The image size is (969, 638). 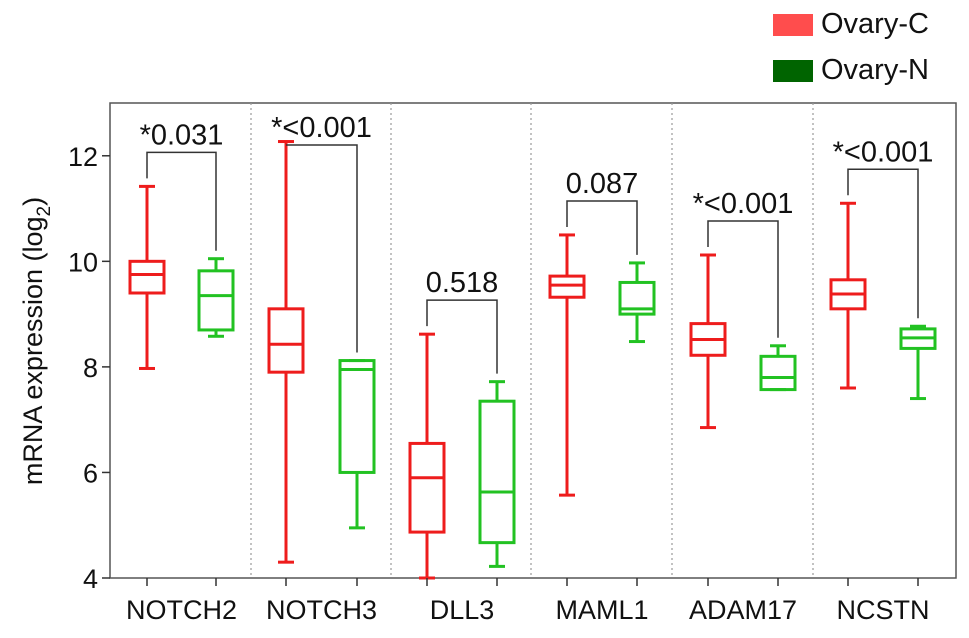 I want to click on legend-label-ovary-n: Ovary-N, so click(x=875, y=70).